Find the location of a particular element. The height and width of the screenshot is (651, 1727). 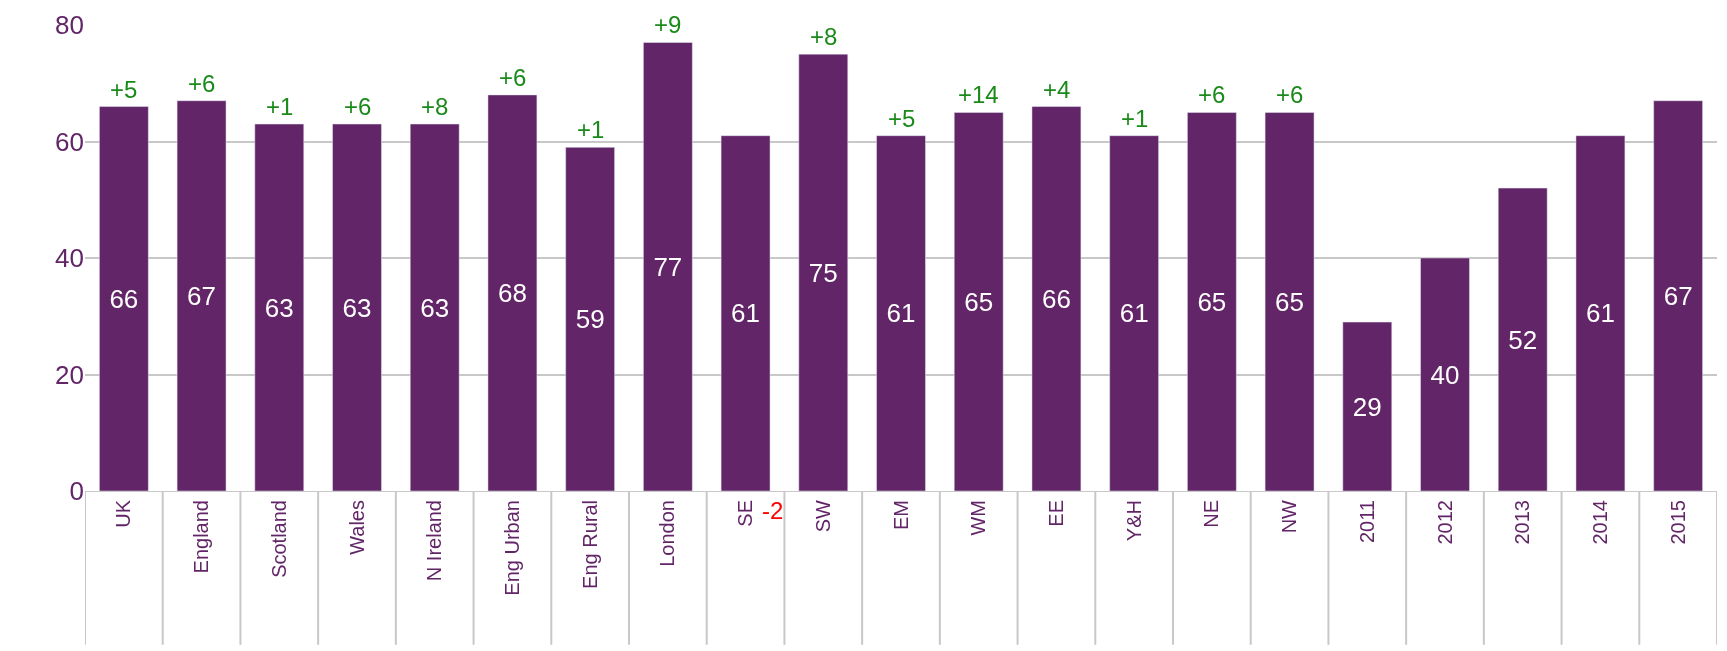

data-label: 59 is located at coordinates (590, 319).